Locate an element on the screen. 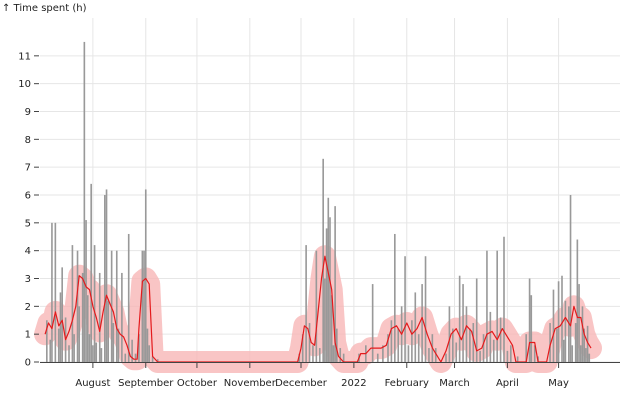 The height and width of the screenshot is (400, 640). y-tick-label: 7 is located at coordinates (28, 168).